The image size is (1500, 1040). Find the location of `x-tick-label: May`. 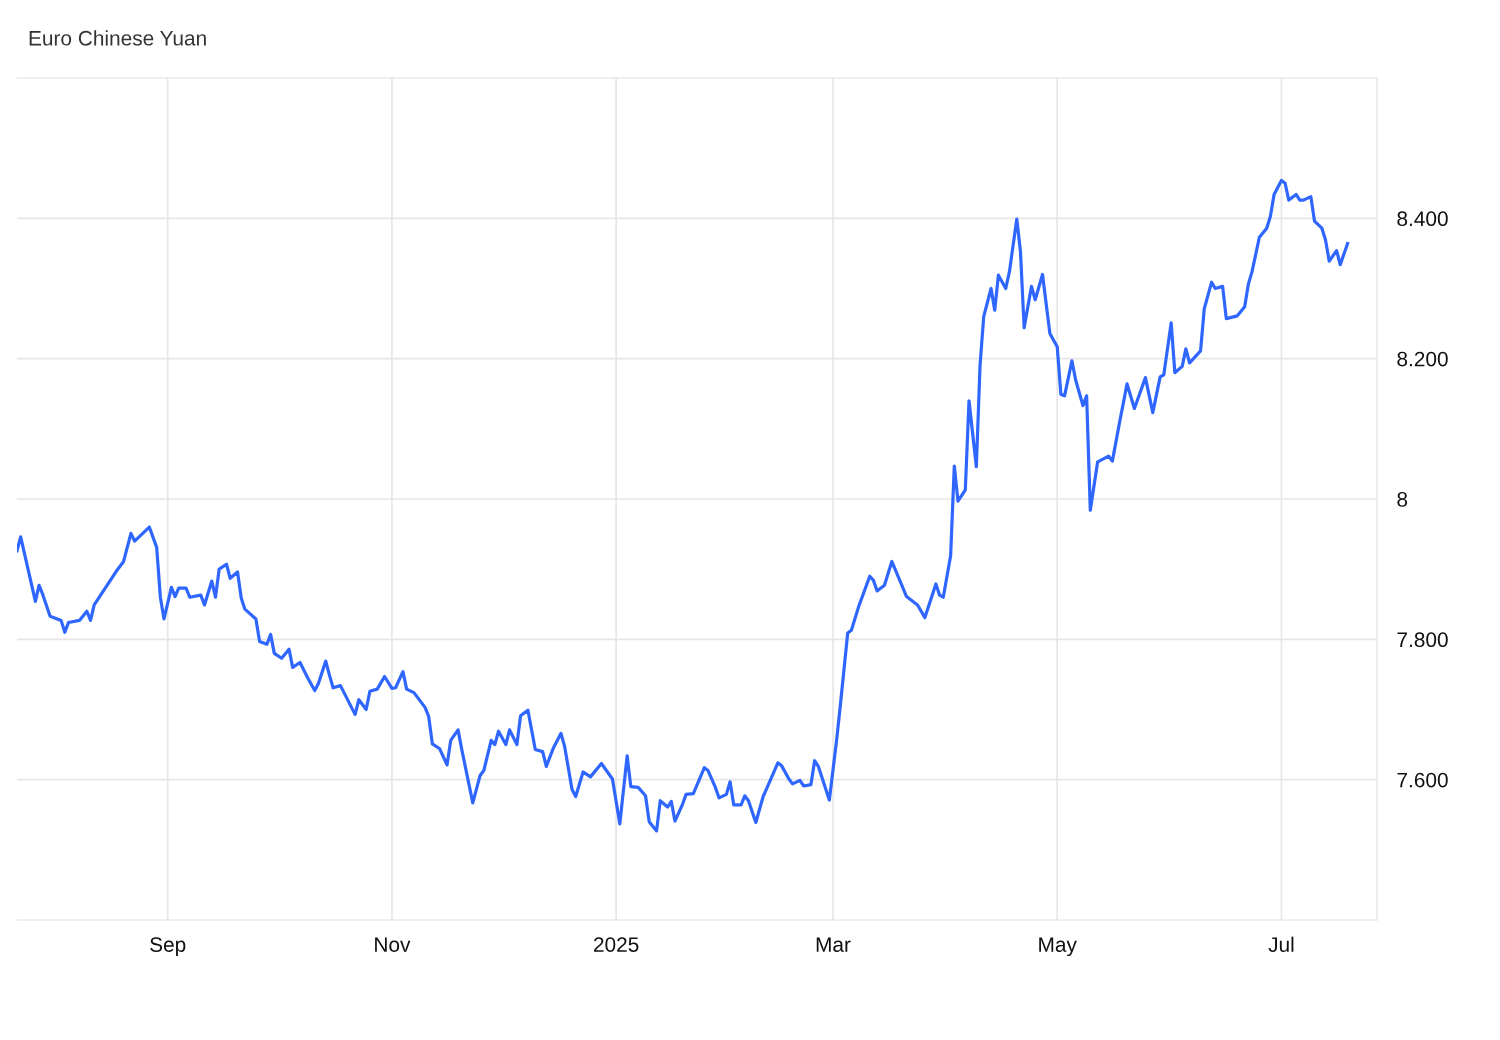

x-tick-label: May is located at coordinates (1058, 947).